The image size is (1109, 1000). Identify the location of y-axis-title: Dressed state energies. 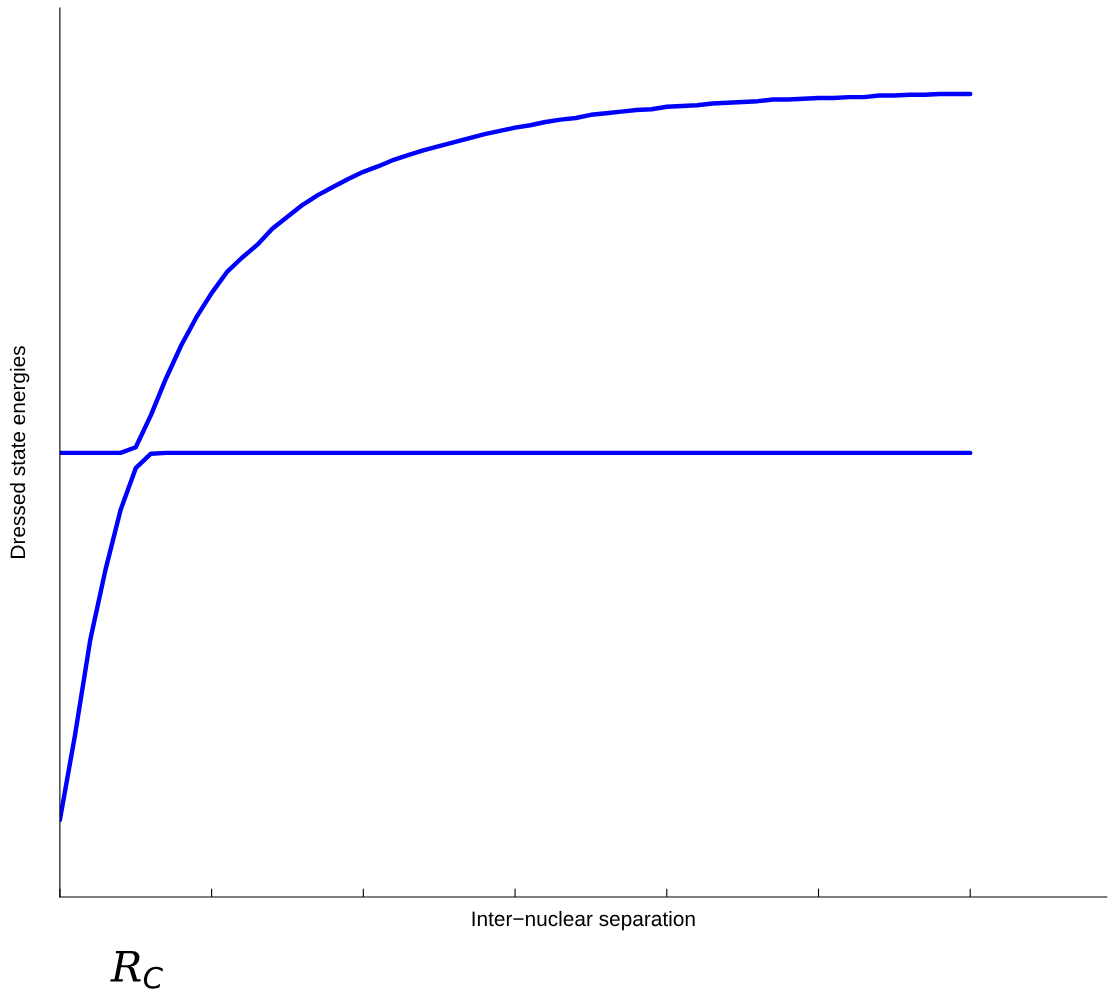
(19, 452).